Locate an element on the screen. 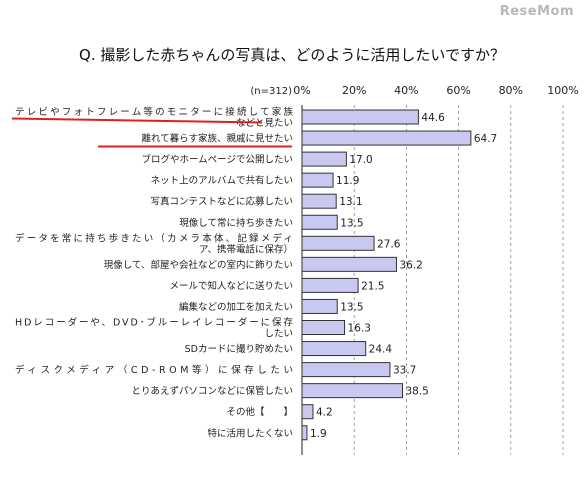 The width and height of the screenshot is (584, 487). category-label: 現像して常に持ち歩きたい is located at coordinates (236, 223).